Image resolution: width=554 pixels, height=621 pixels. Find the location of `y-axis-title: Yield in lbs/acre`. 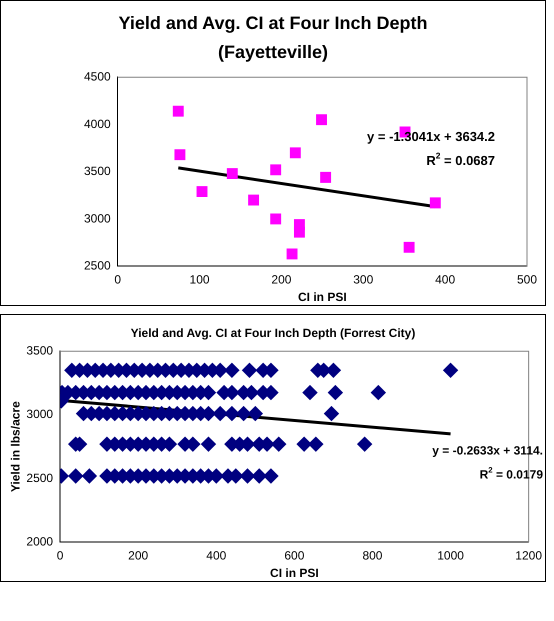

y-axis-title: Yield in lbs/acre is located at coordinates (15, 446).